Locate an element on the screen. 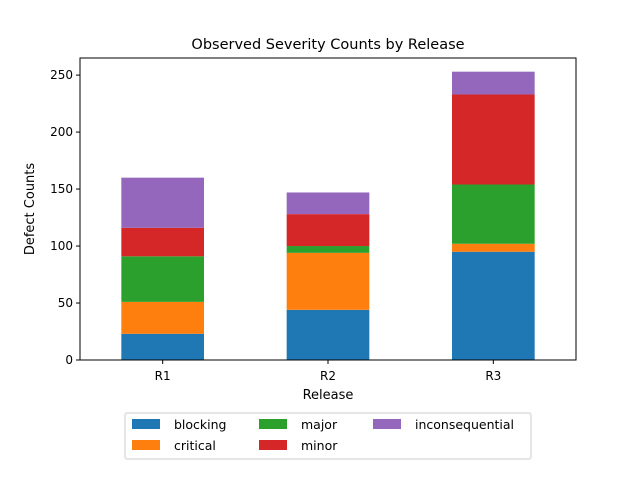  bar-inconsequential-R2 is located at coordinates (328, 203).